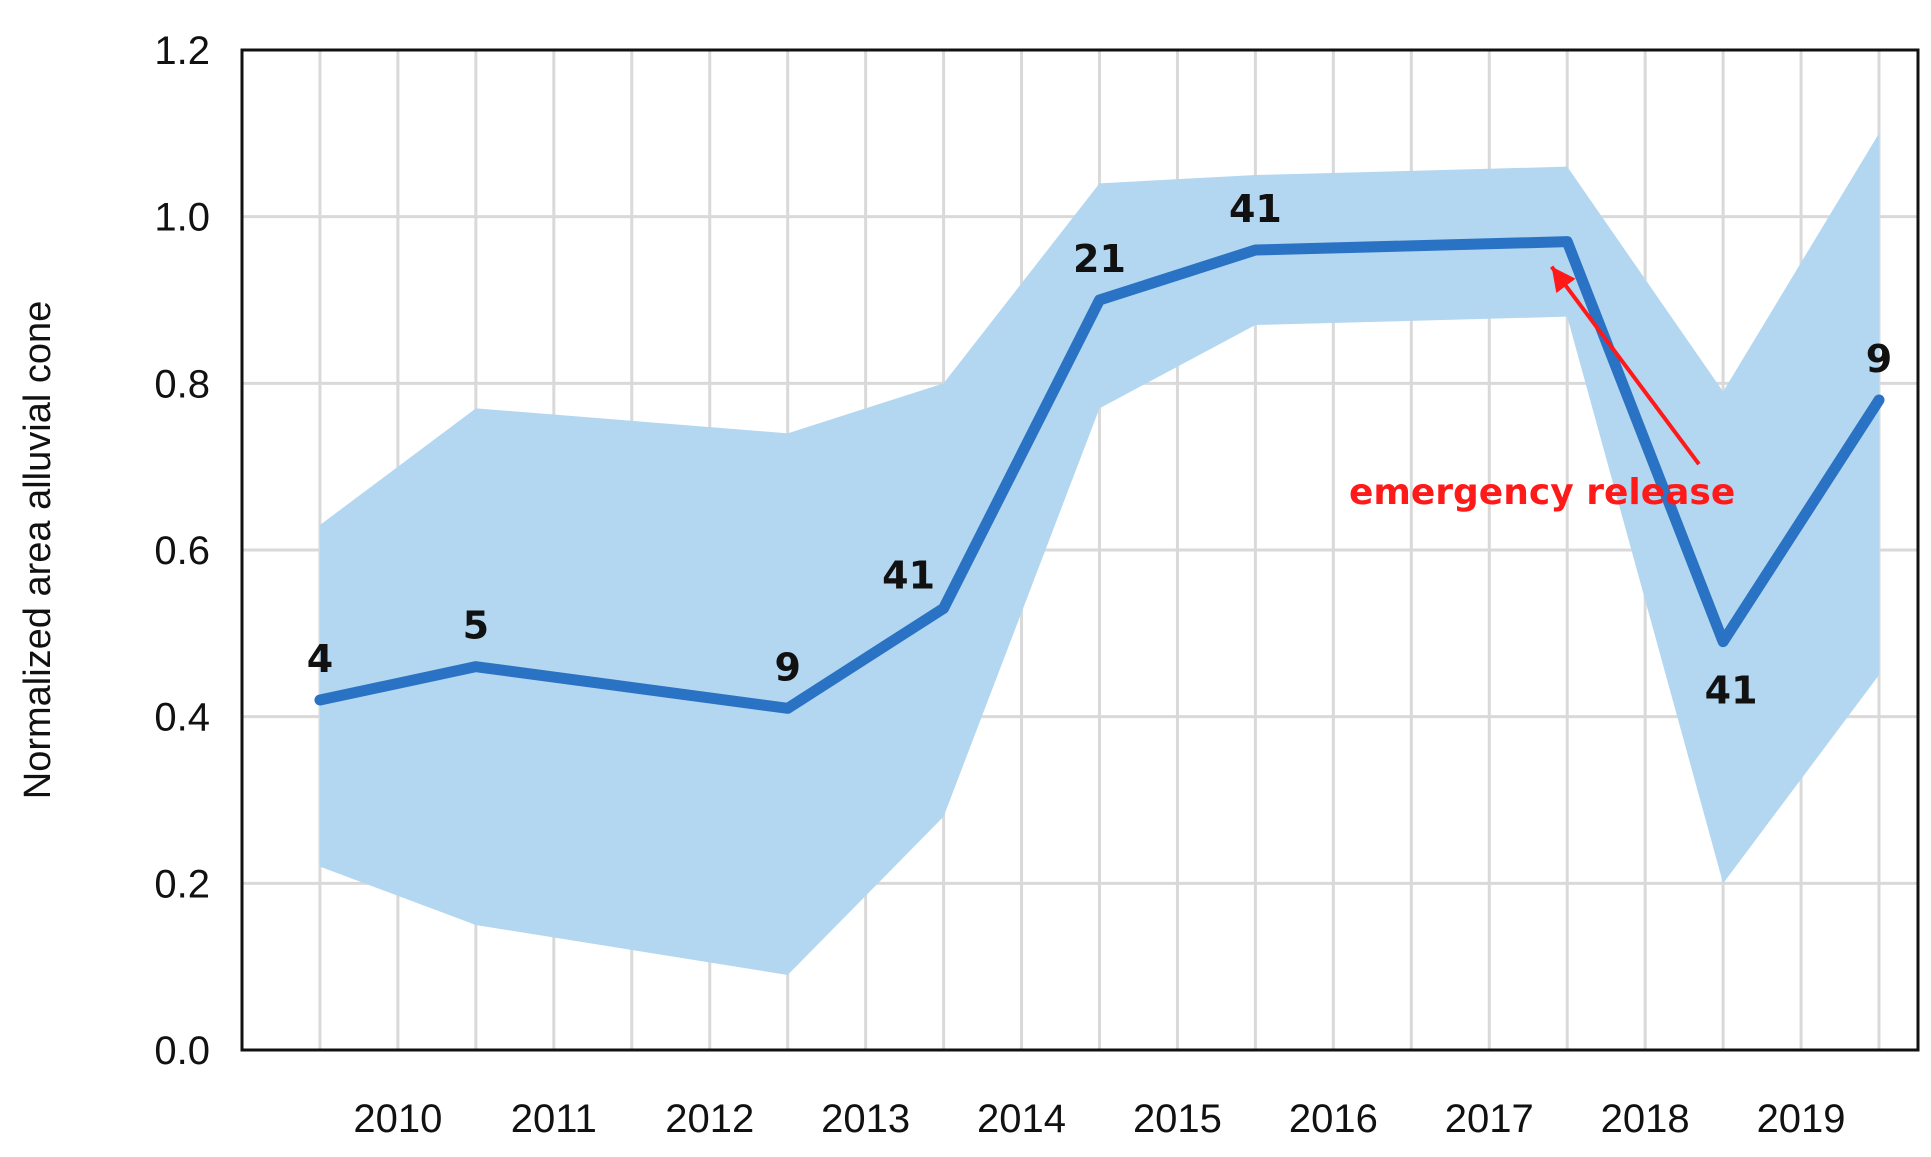 The image size is (1931, 1157). Describe the element at coordinates (709, 1119) in the screenshot. I see `x-tick-label: 2012` at that location.